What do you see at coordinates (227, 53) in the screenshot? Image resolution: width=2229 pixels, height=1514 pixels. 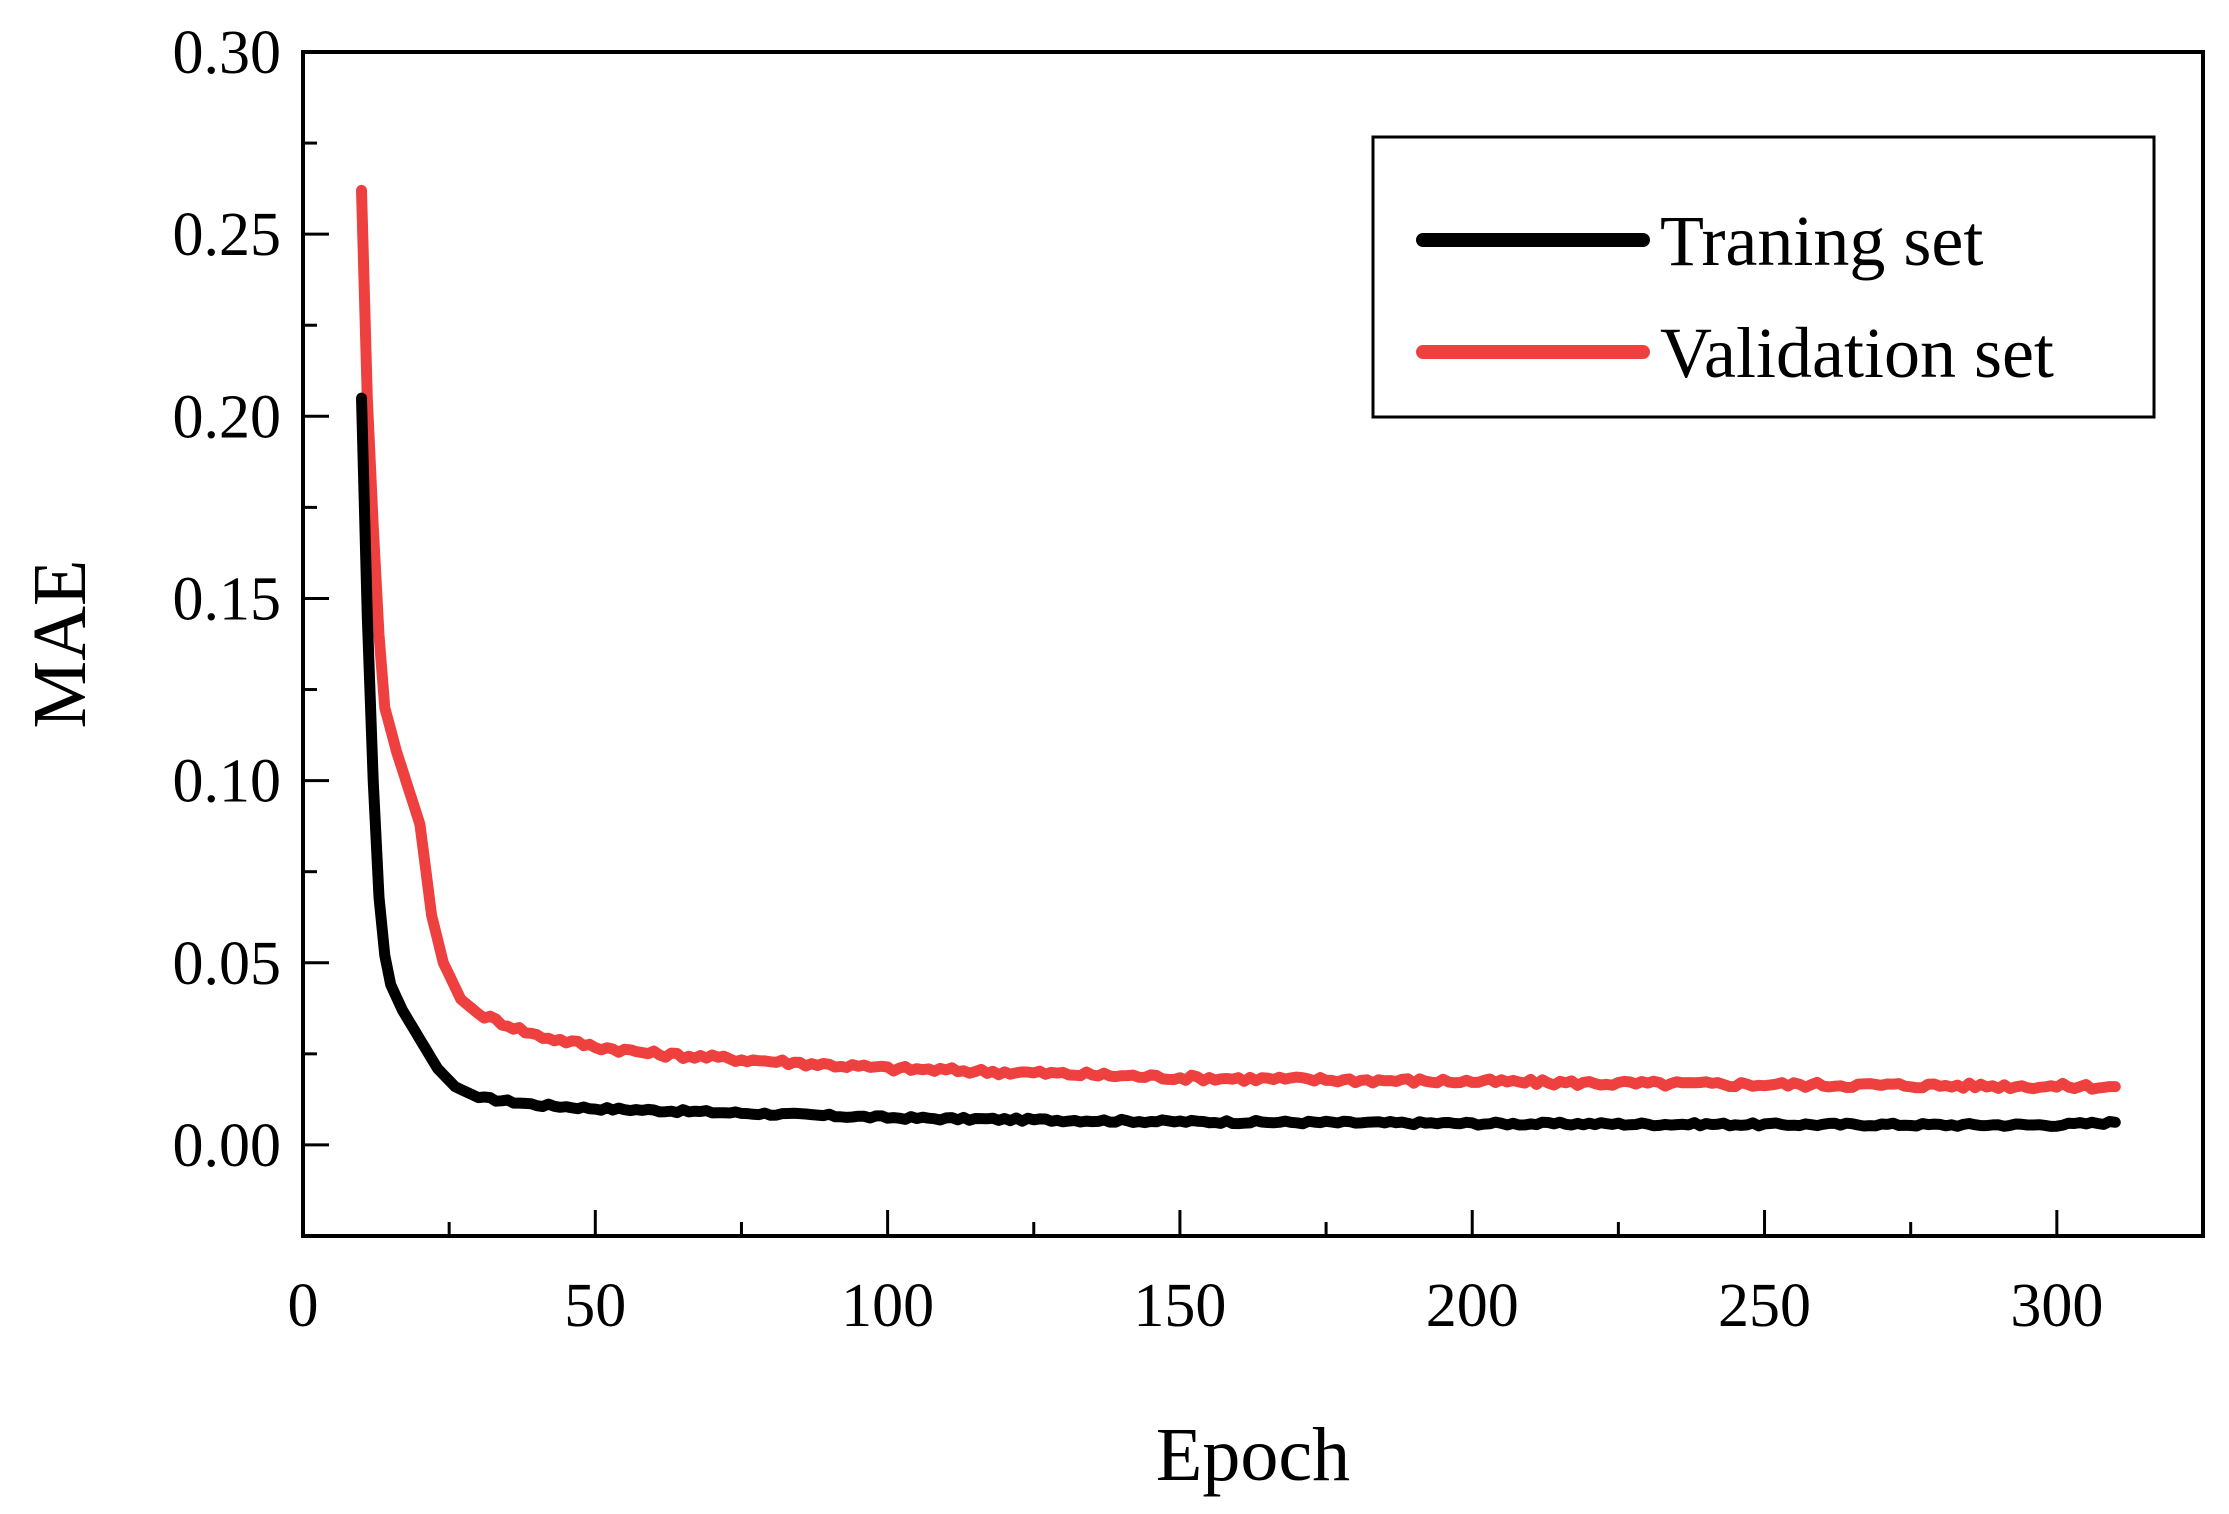 I see `y-tick-label: 0.30` at bounding box center [227, 53].